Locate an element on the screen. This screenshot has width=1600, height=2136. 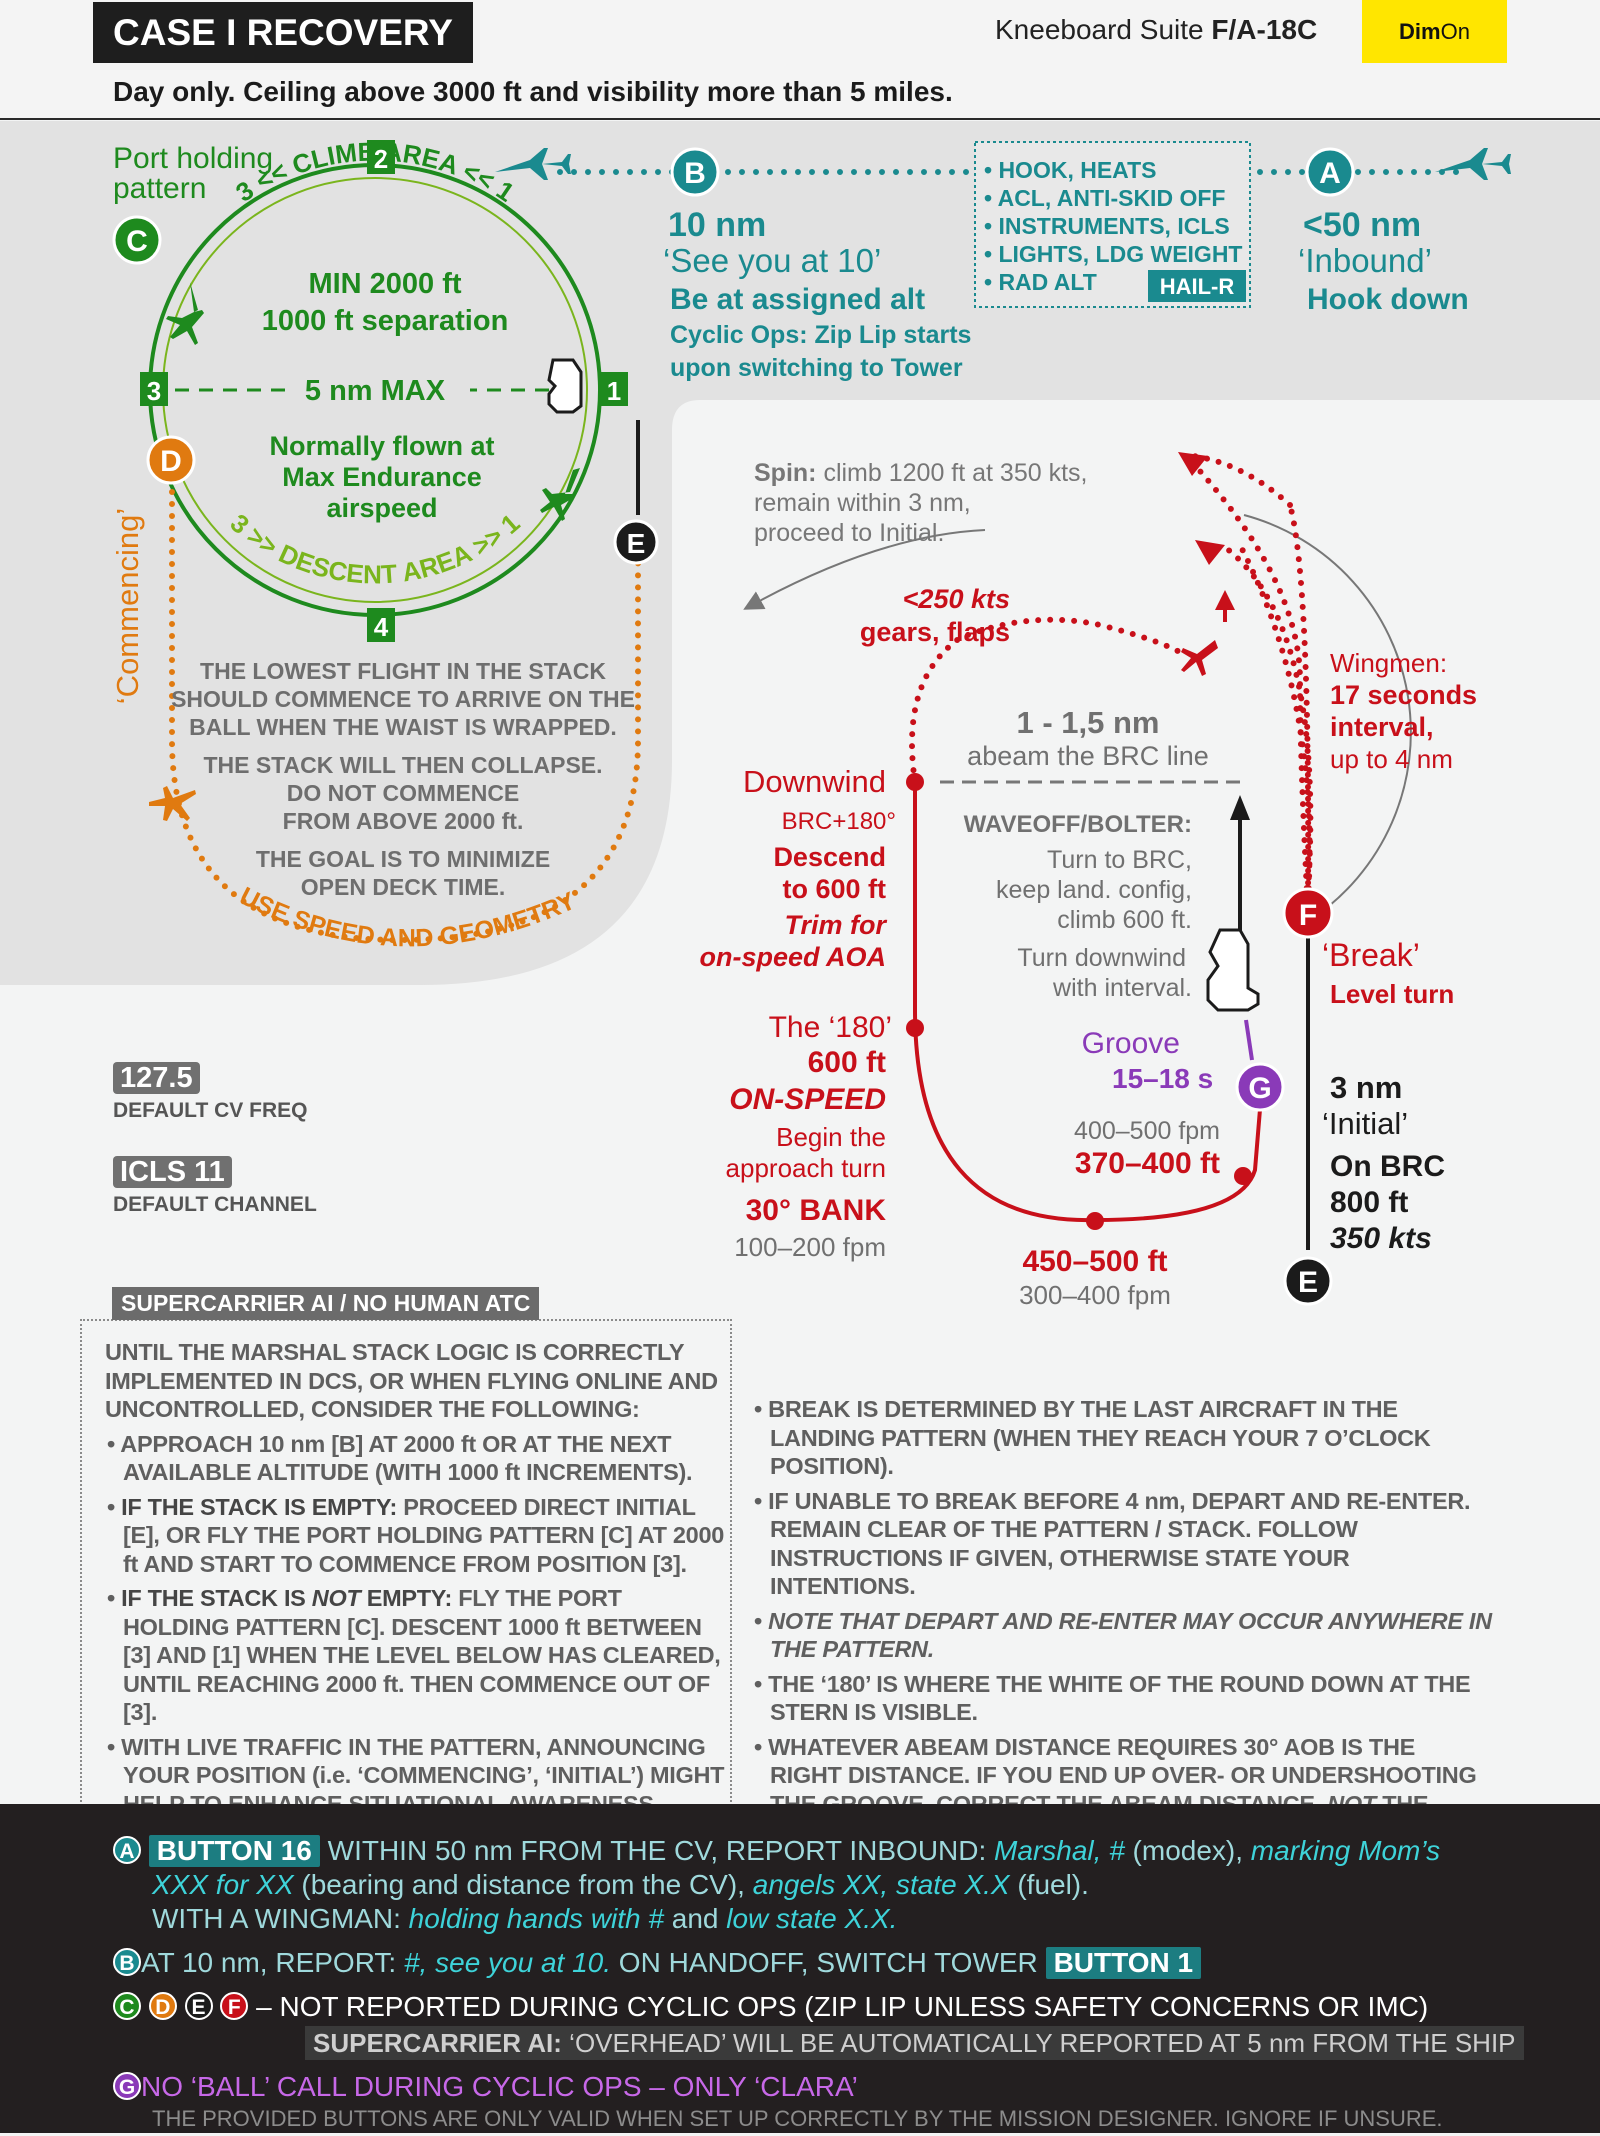
stack-note-4: THE STACK WILL THEN COLLAPSE. is located at coordinates (402, 765).